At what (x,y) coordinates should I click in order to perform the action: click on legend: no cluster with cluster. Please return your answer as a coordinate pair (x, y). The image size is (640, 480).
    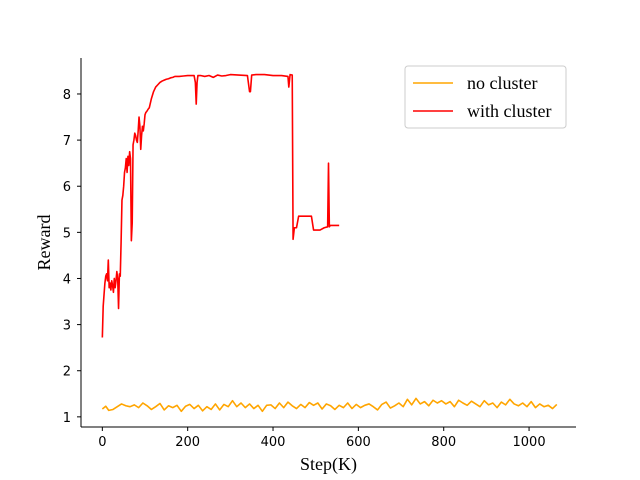
    Looking at the image, I should click on (485, 97).